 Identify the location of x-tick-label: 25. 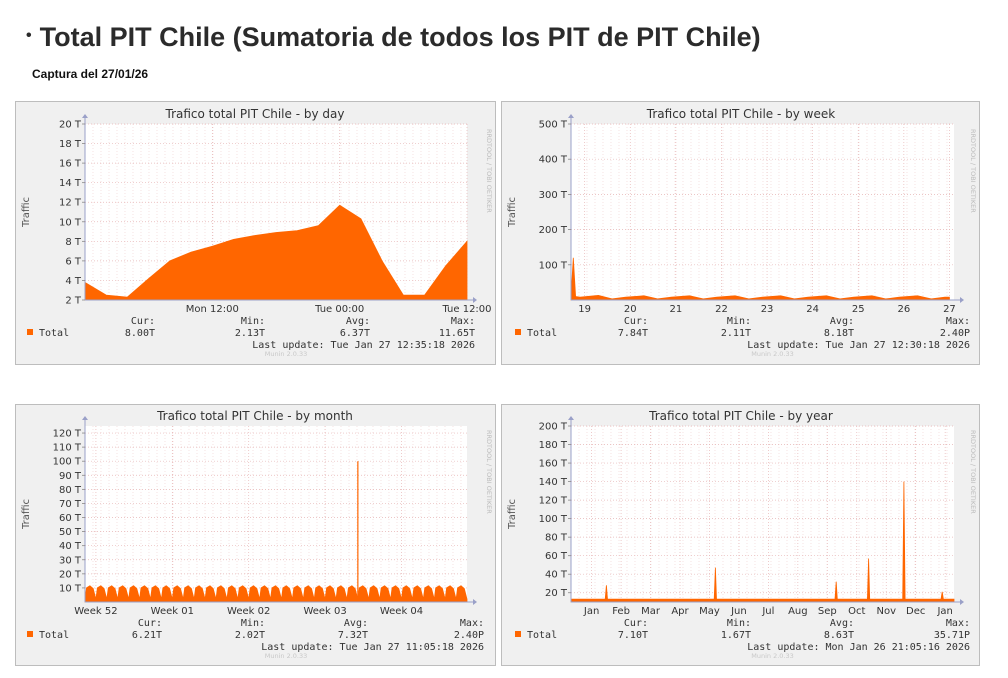
(858, 309).